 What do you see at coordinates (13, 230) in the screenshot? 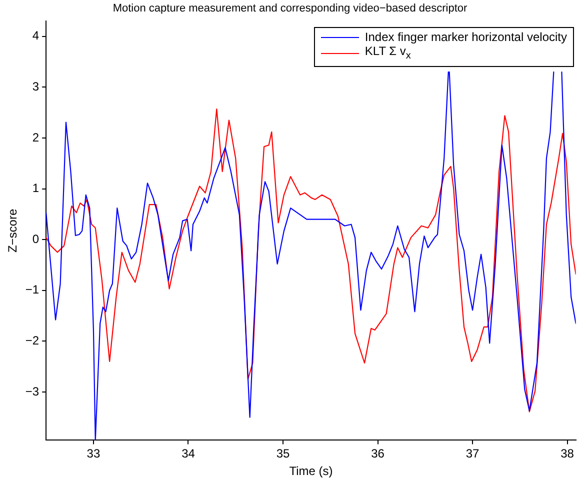
I see `y-axis-title: Z−score` at bounding box center [13, 230].